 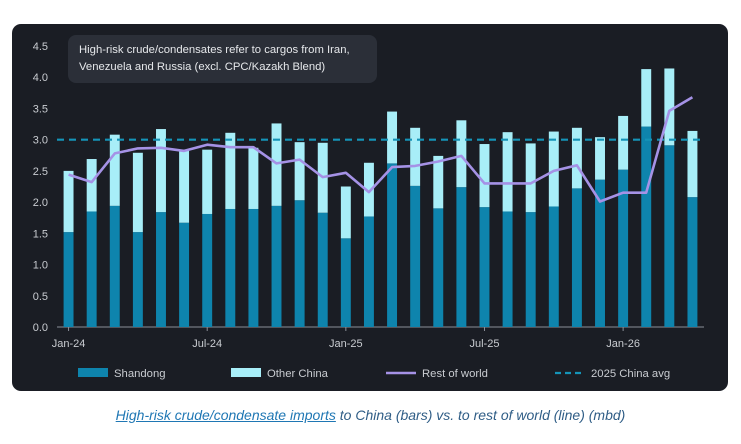 What do you see at coordinates (222, 59) in the screenshot?
I see `annotation-box` at bounding box center [222, 59].